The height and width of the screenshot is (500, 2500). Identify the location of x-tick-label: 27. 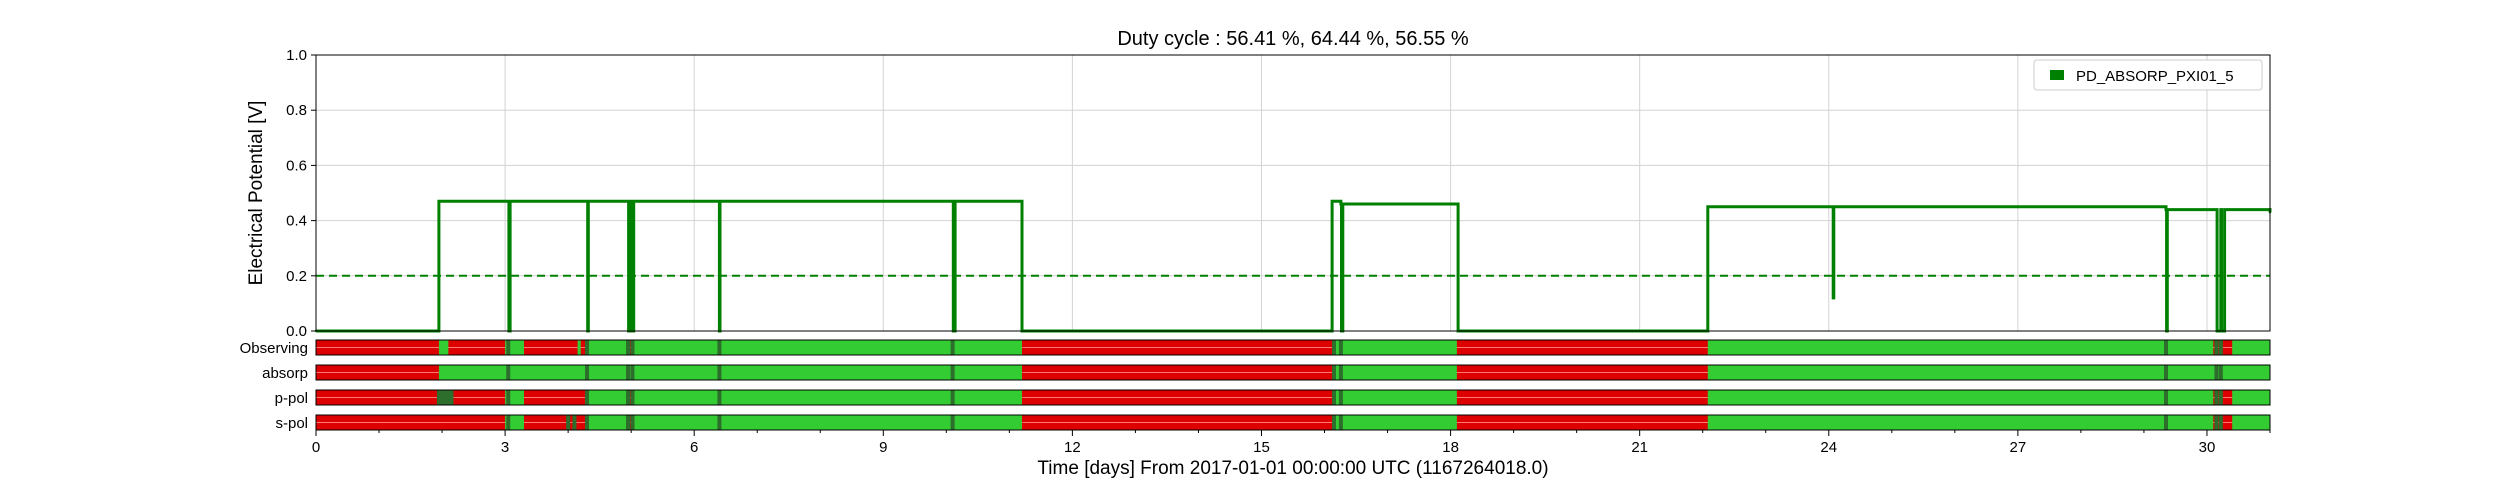
(2018, 447).